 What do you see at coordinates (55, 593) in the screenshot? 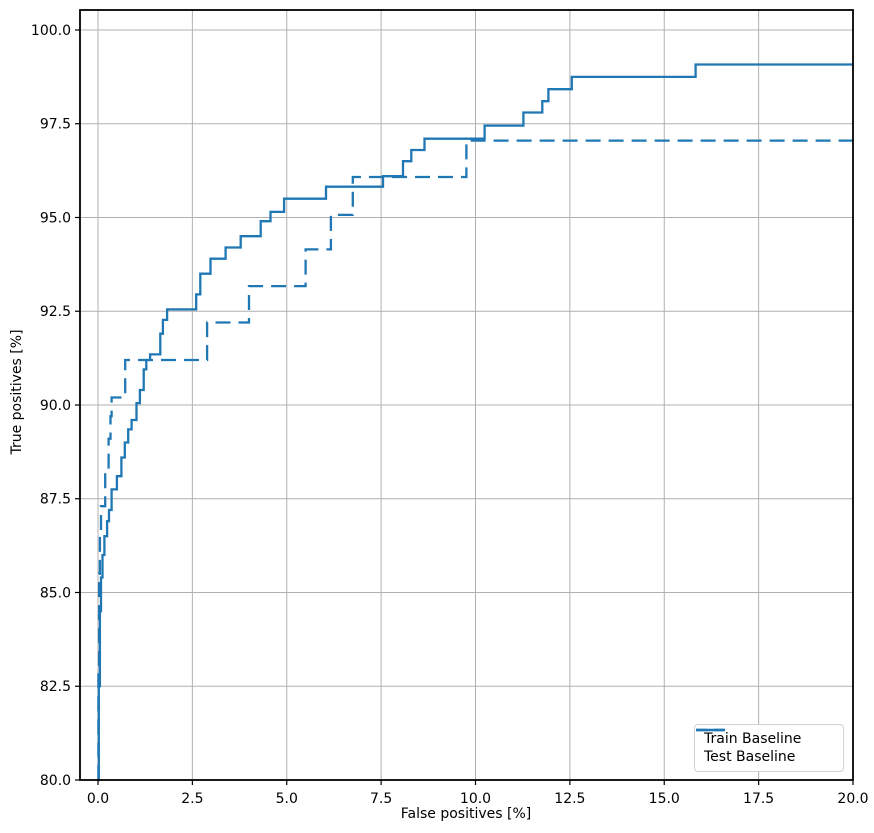
I see `y-tick-label: 85.0` at bounding box center [55, 593].